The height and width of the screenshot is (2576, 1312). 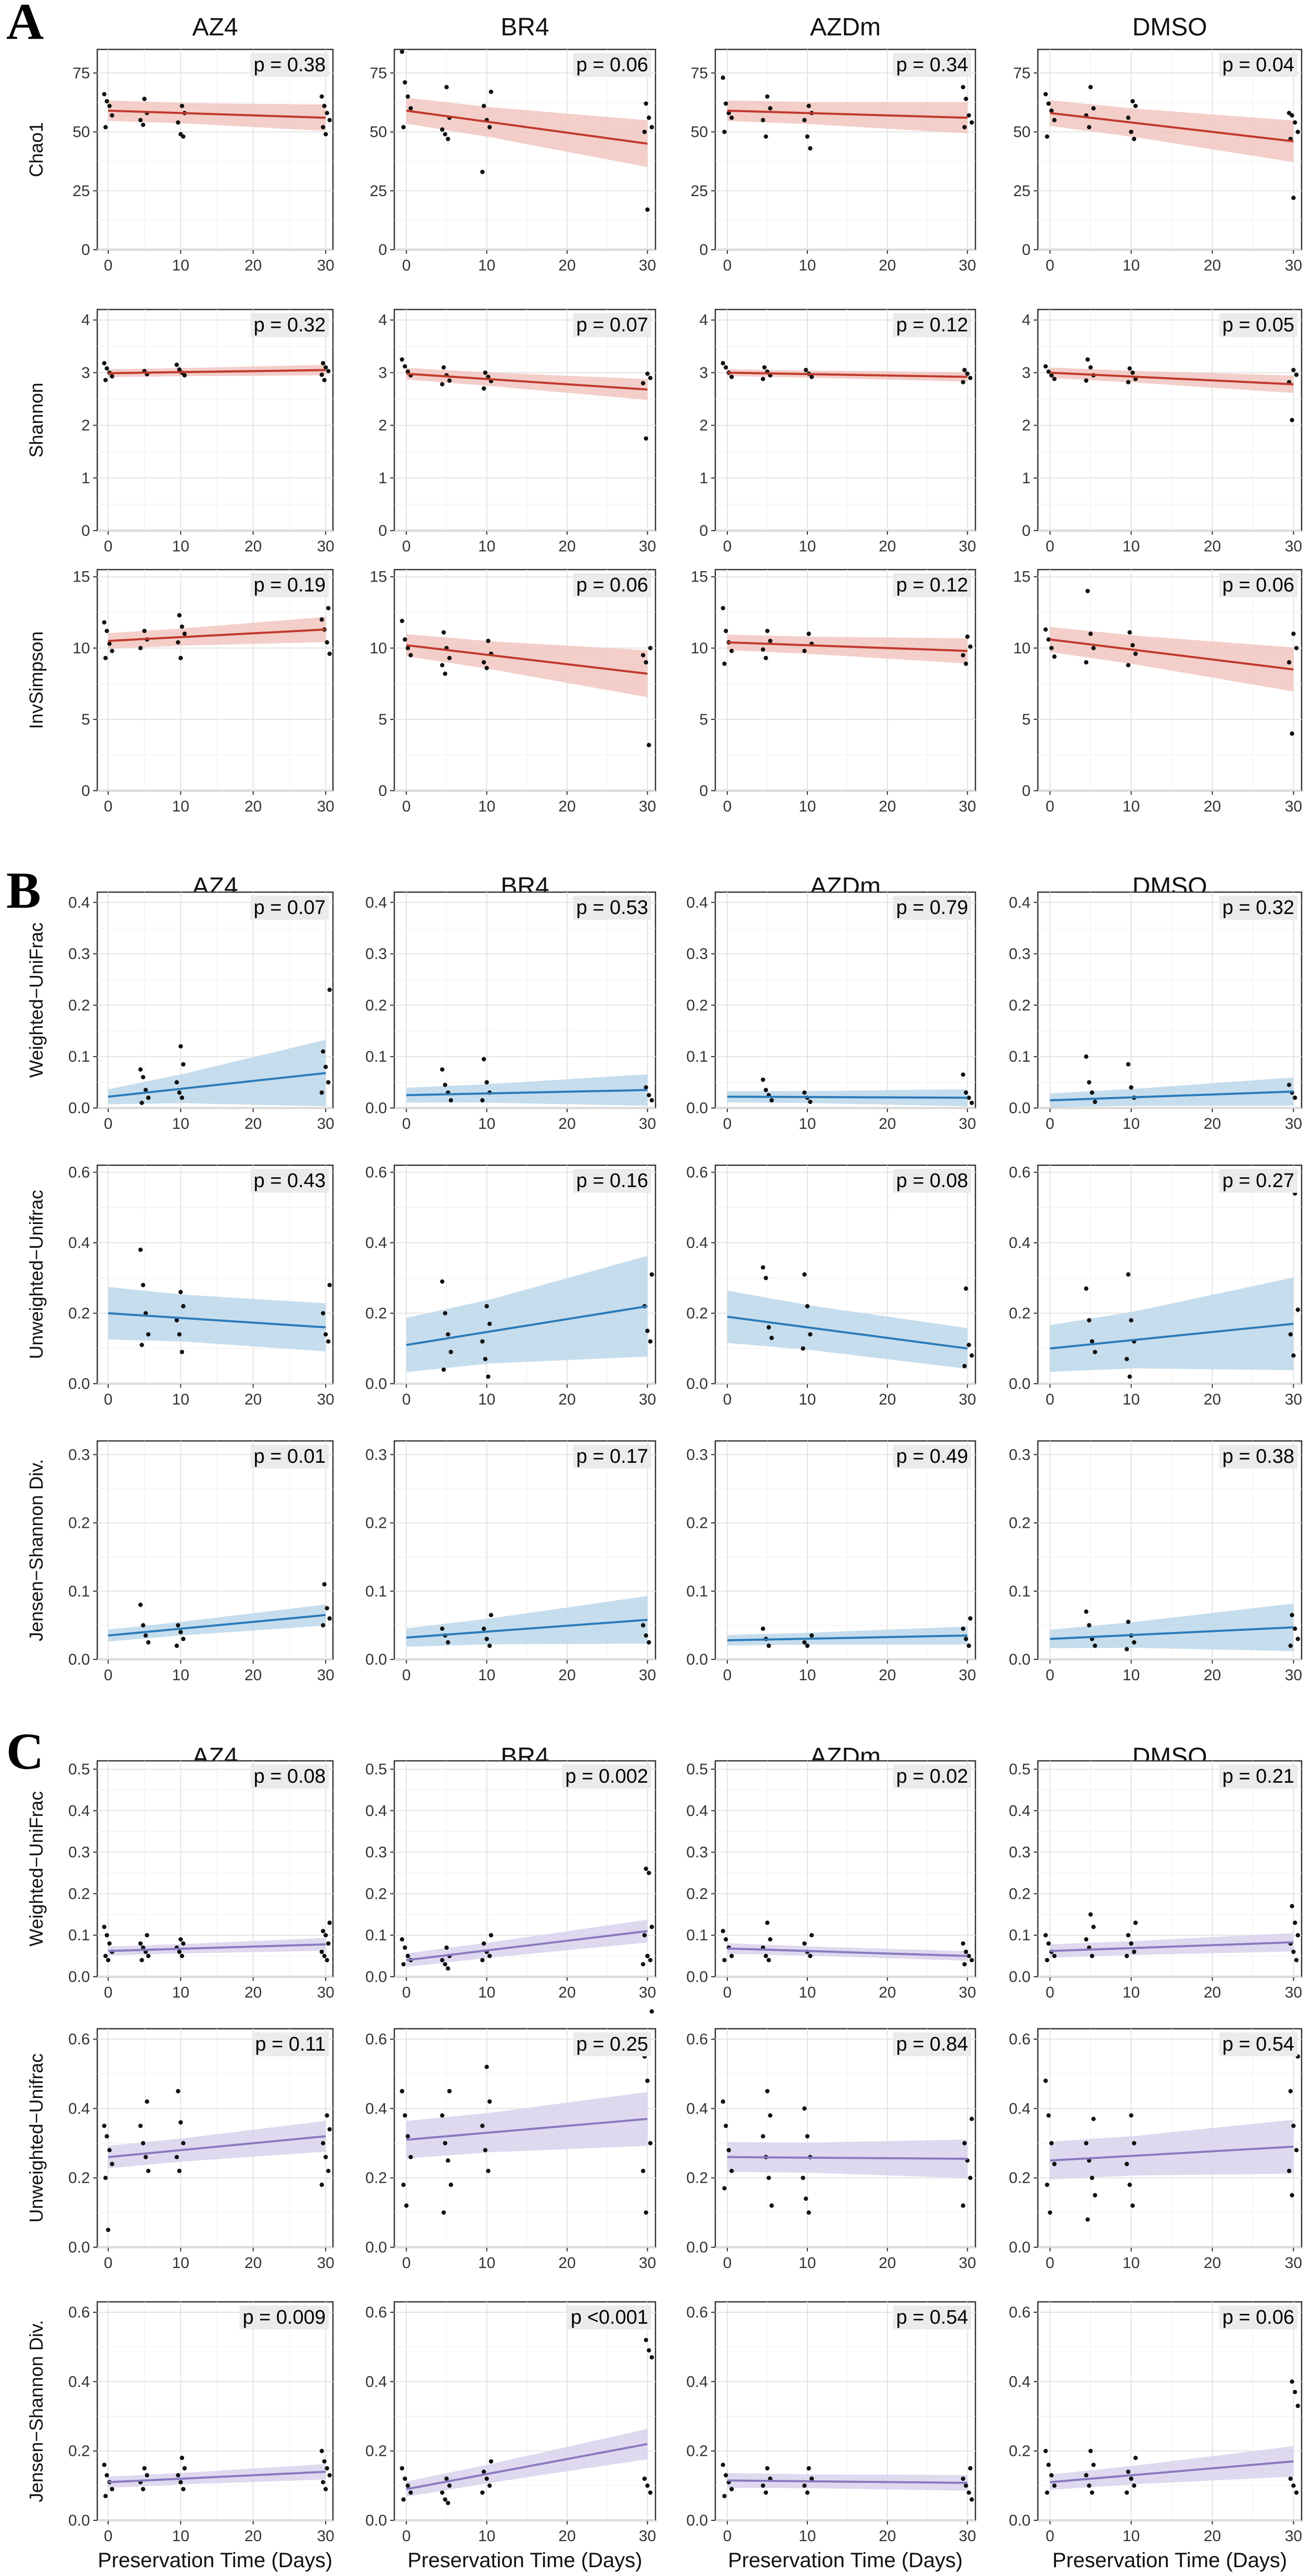 What do you see at coordinates (1020, 1811) in the screenshot?
I see `y-tick-label: 0.4` at bounding box center [1020, 1811].